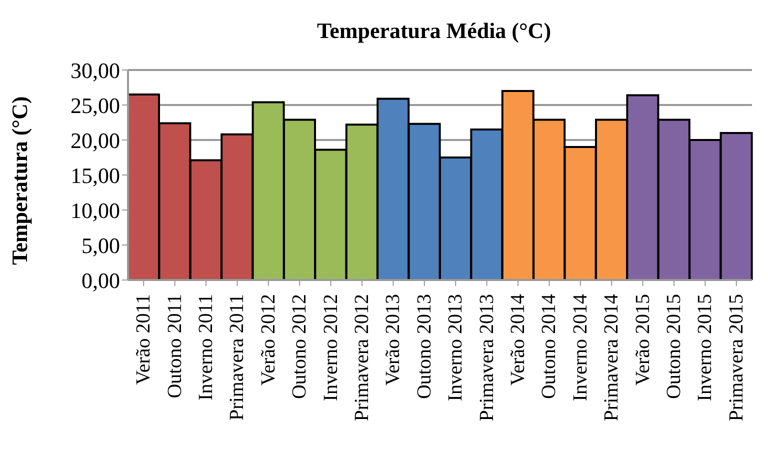  What do you see at coordinates (643, 340) in the screenshot?
I see `x-tick-label: Verão 2015` at bounding box center [643, 340].